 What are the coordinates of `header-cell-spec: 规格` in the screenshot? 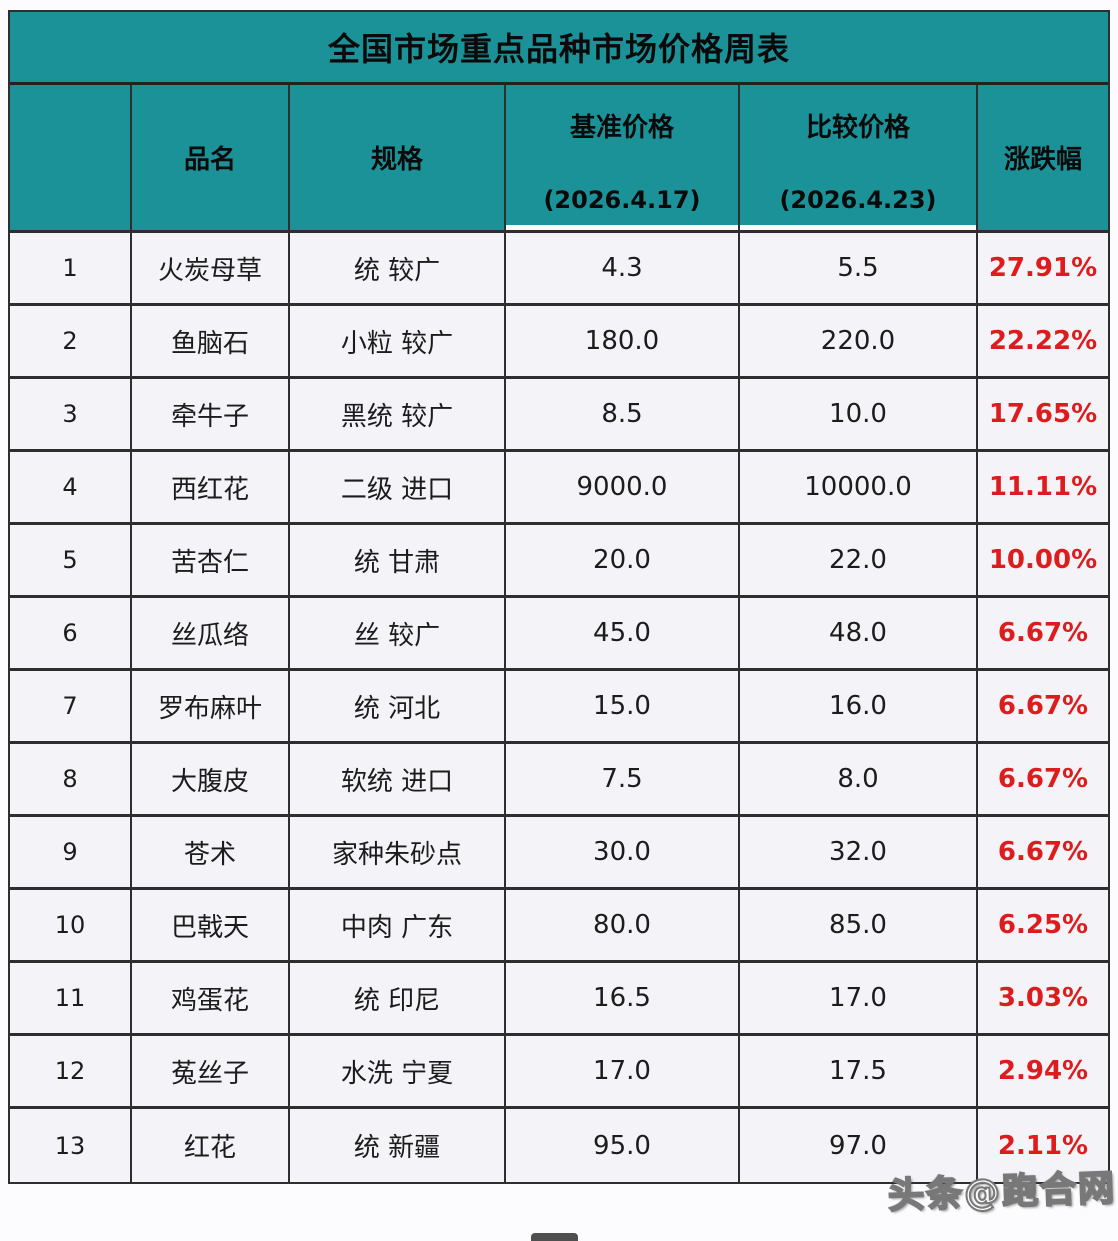 It's located at (398, 157).